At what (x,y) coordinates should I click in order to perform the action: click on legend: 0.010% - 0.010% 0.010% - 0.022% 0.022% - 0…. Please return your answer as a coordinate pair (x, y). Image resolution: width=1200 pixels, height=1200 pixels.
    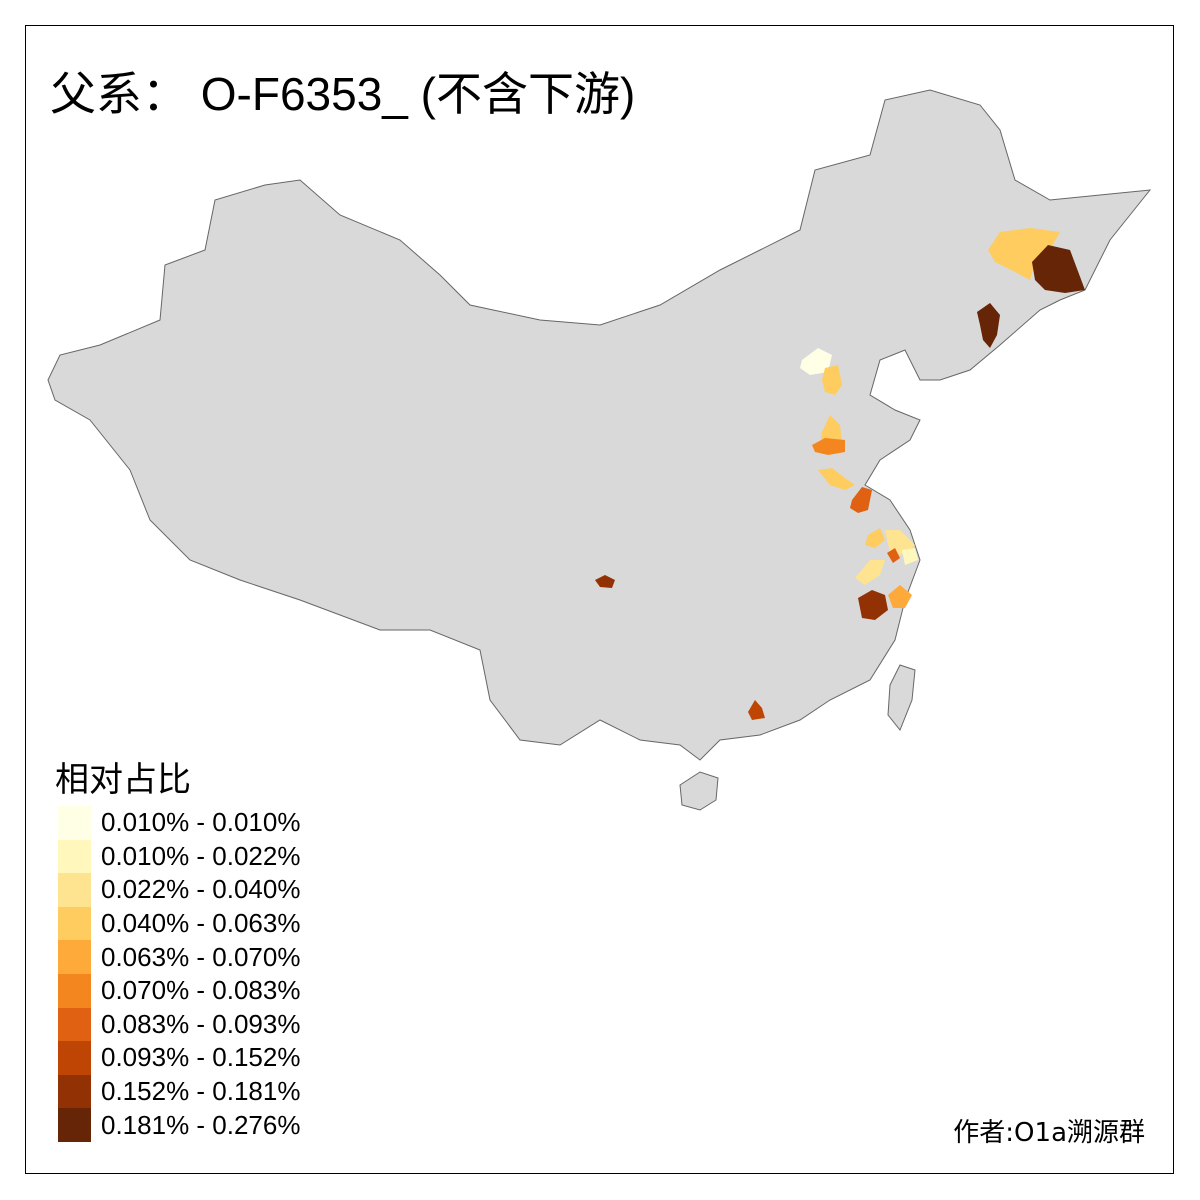
    Looking at the image, I should click on (179, 974).